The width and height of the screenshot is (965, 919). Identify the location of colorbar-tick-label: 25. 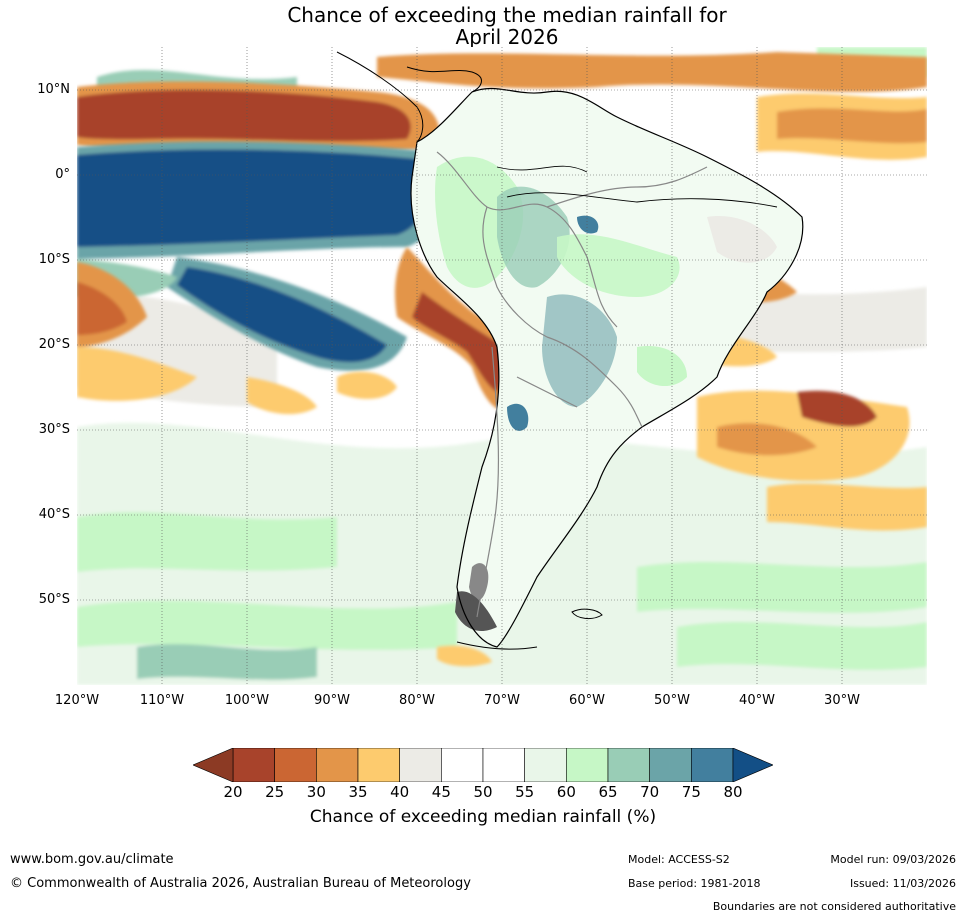
(275, 792).